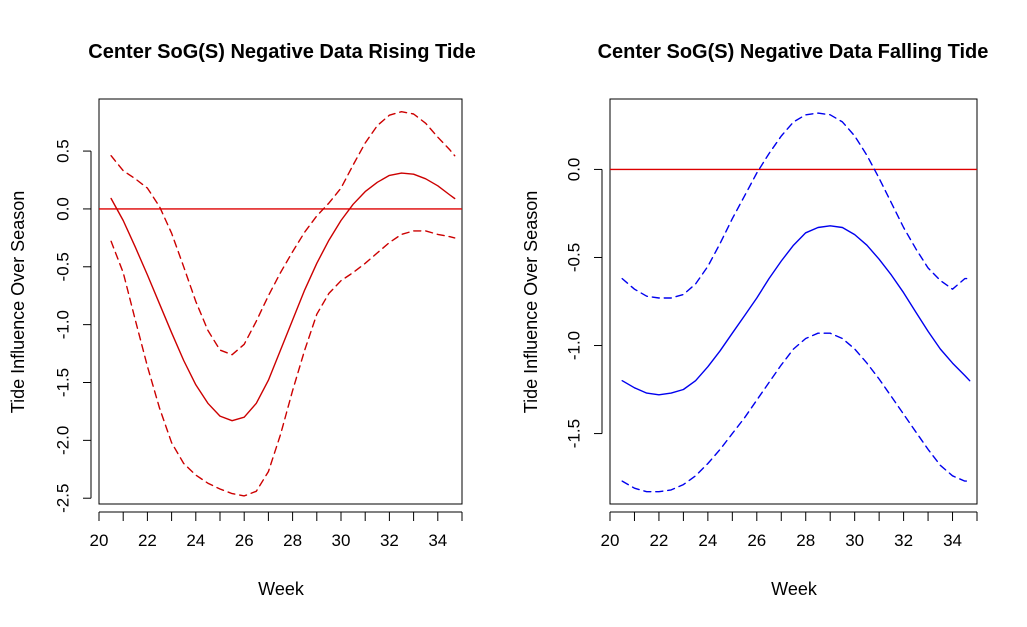 The height and width of the screenshot is (627, 1027). I want to click on y-tick-label: -2.0, so click(63, 440).